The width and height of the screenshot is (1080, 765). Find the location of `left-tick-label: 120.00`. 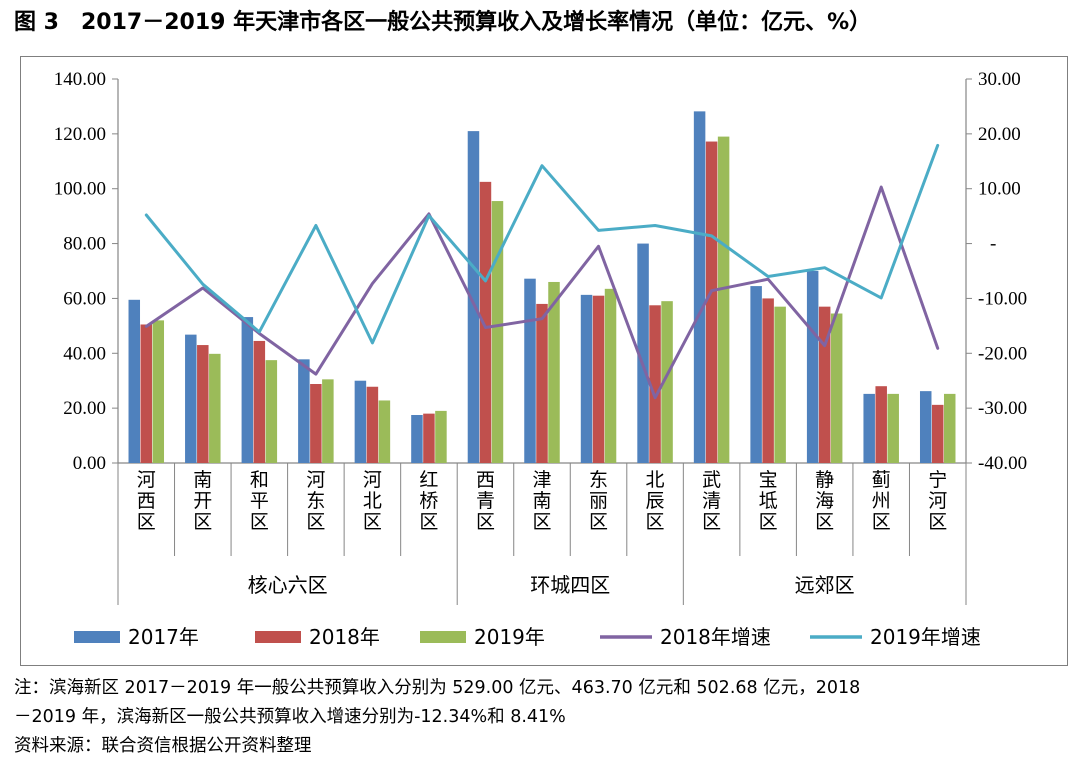

left-tick-label: 120.00 is located at coordinates (80, 134).